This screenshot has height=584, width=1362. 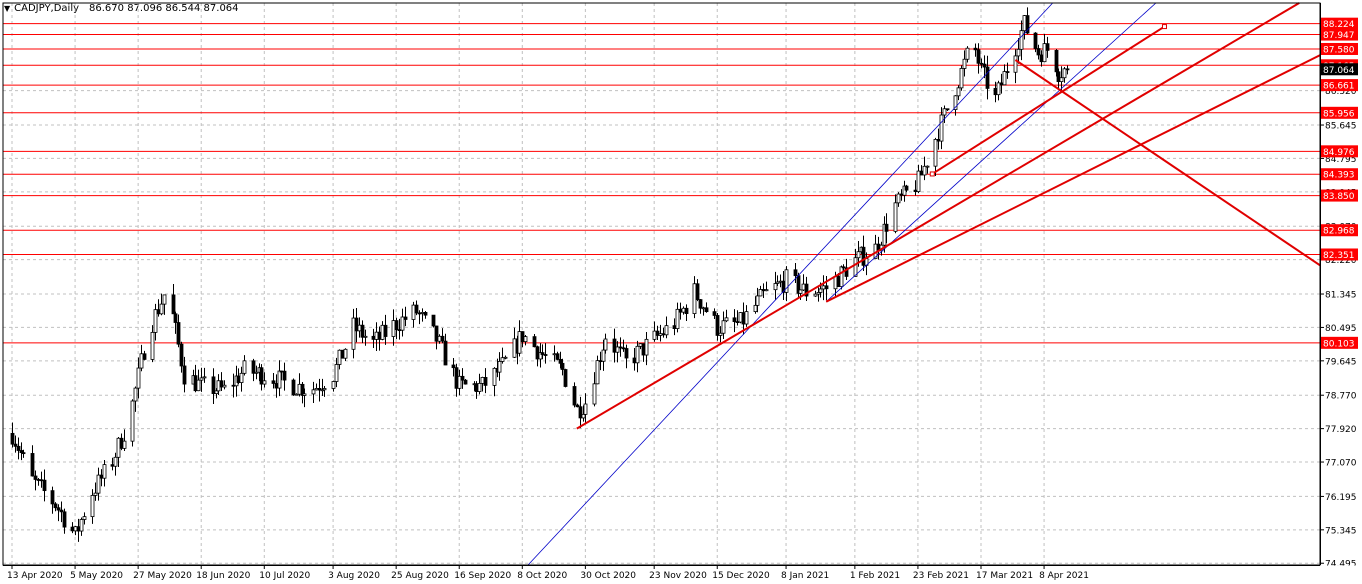 What do you see at coordinates (7, 8) in the screenshot?
I see `triangle-down-icon: ▼` at bounding box center [7, 8].